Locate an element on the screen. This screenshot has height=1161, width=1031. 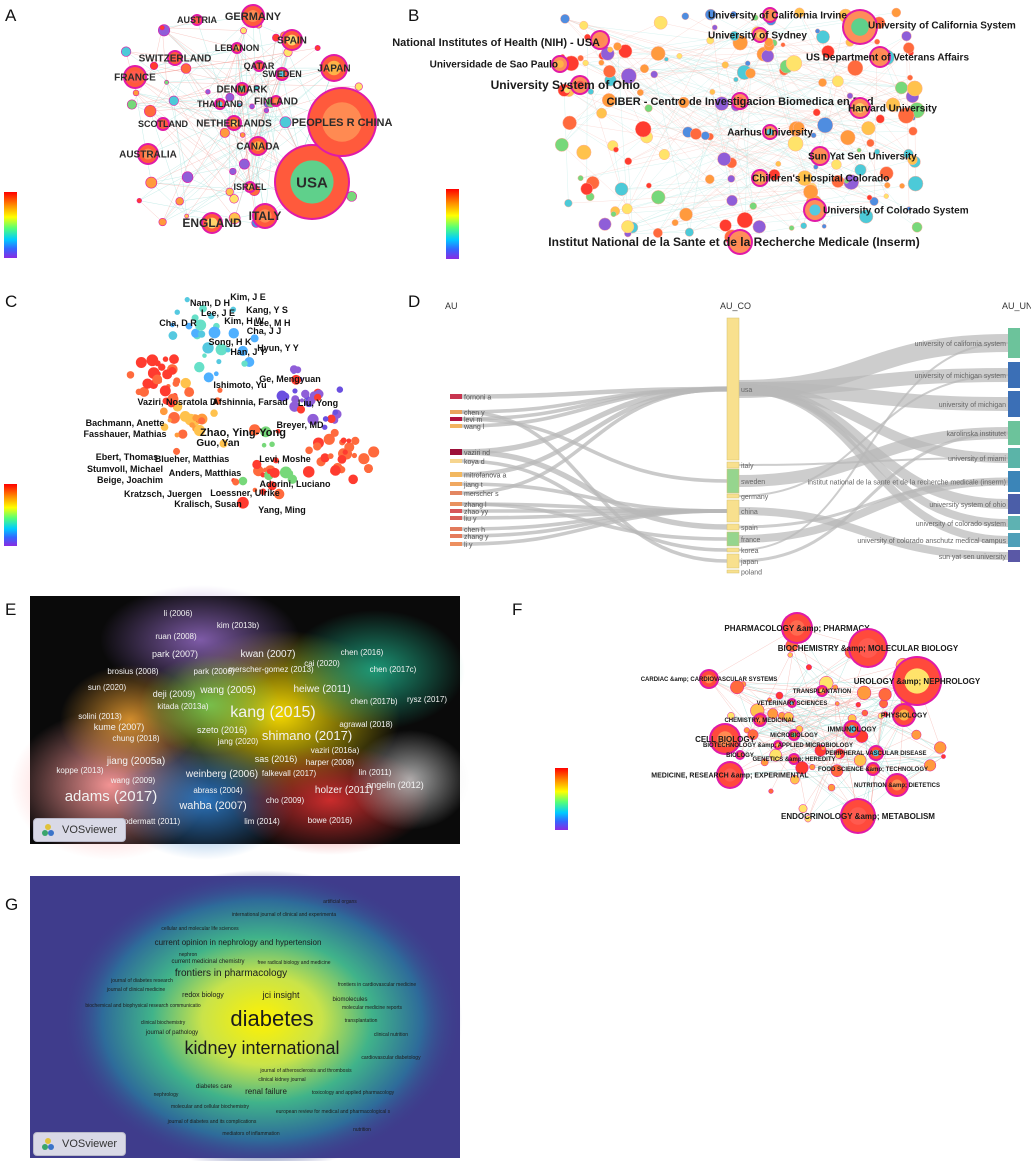
vos-item-label: solini (2013) is located at coordinates (100, 716).